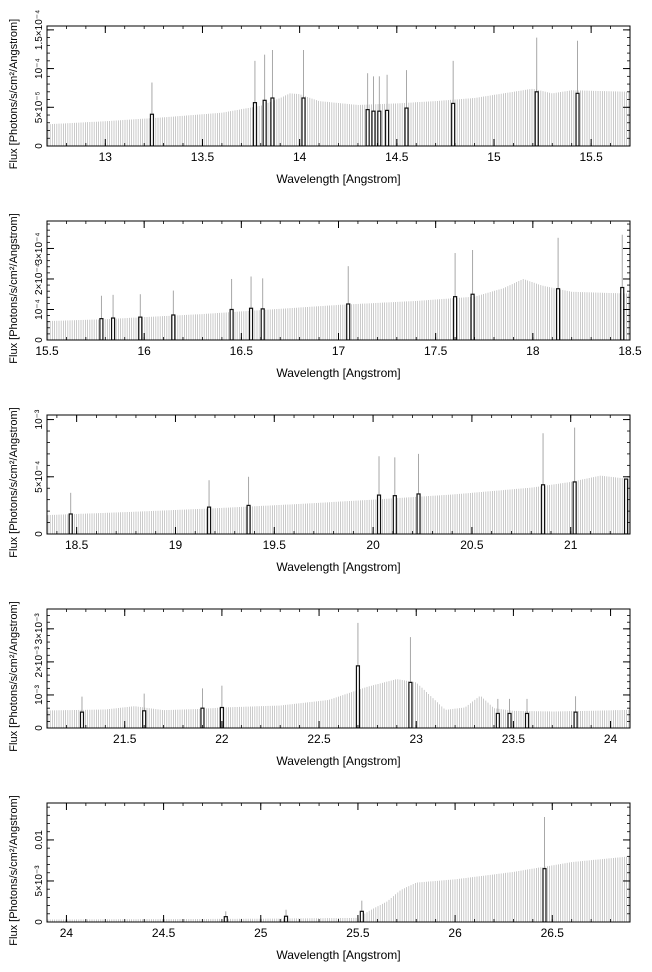  Describe the element at coordinates (203, 157) in the screenshot. I see `x-tick-label: 13.5` at that location.